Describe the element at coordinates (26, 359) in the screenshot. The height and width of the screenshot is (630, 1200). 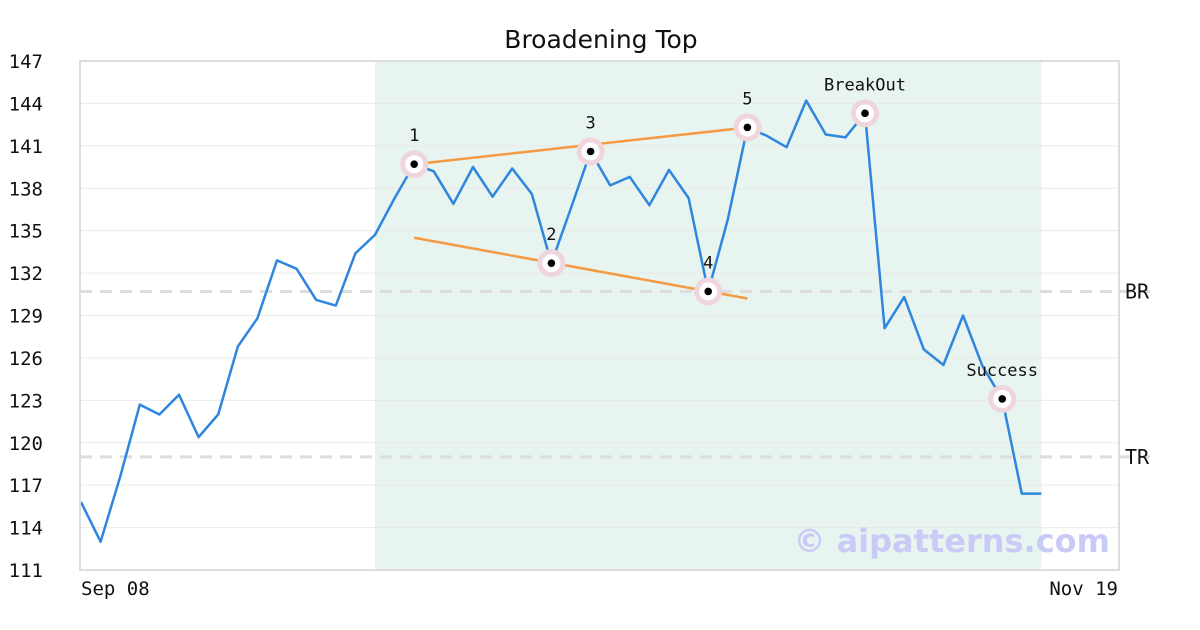
I see `y-tick-label: 126` at that location.